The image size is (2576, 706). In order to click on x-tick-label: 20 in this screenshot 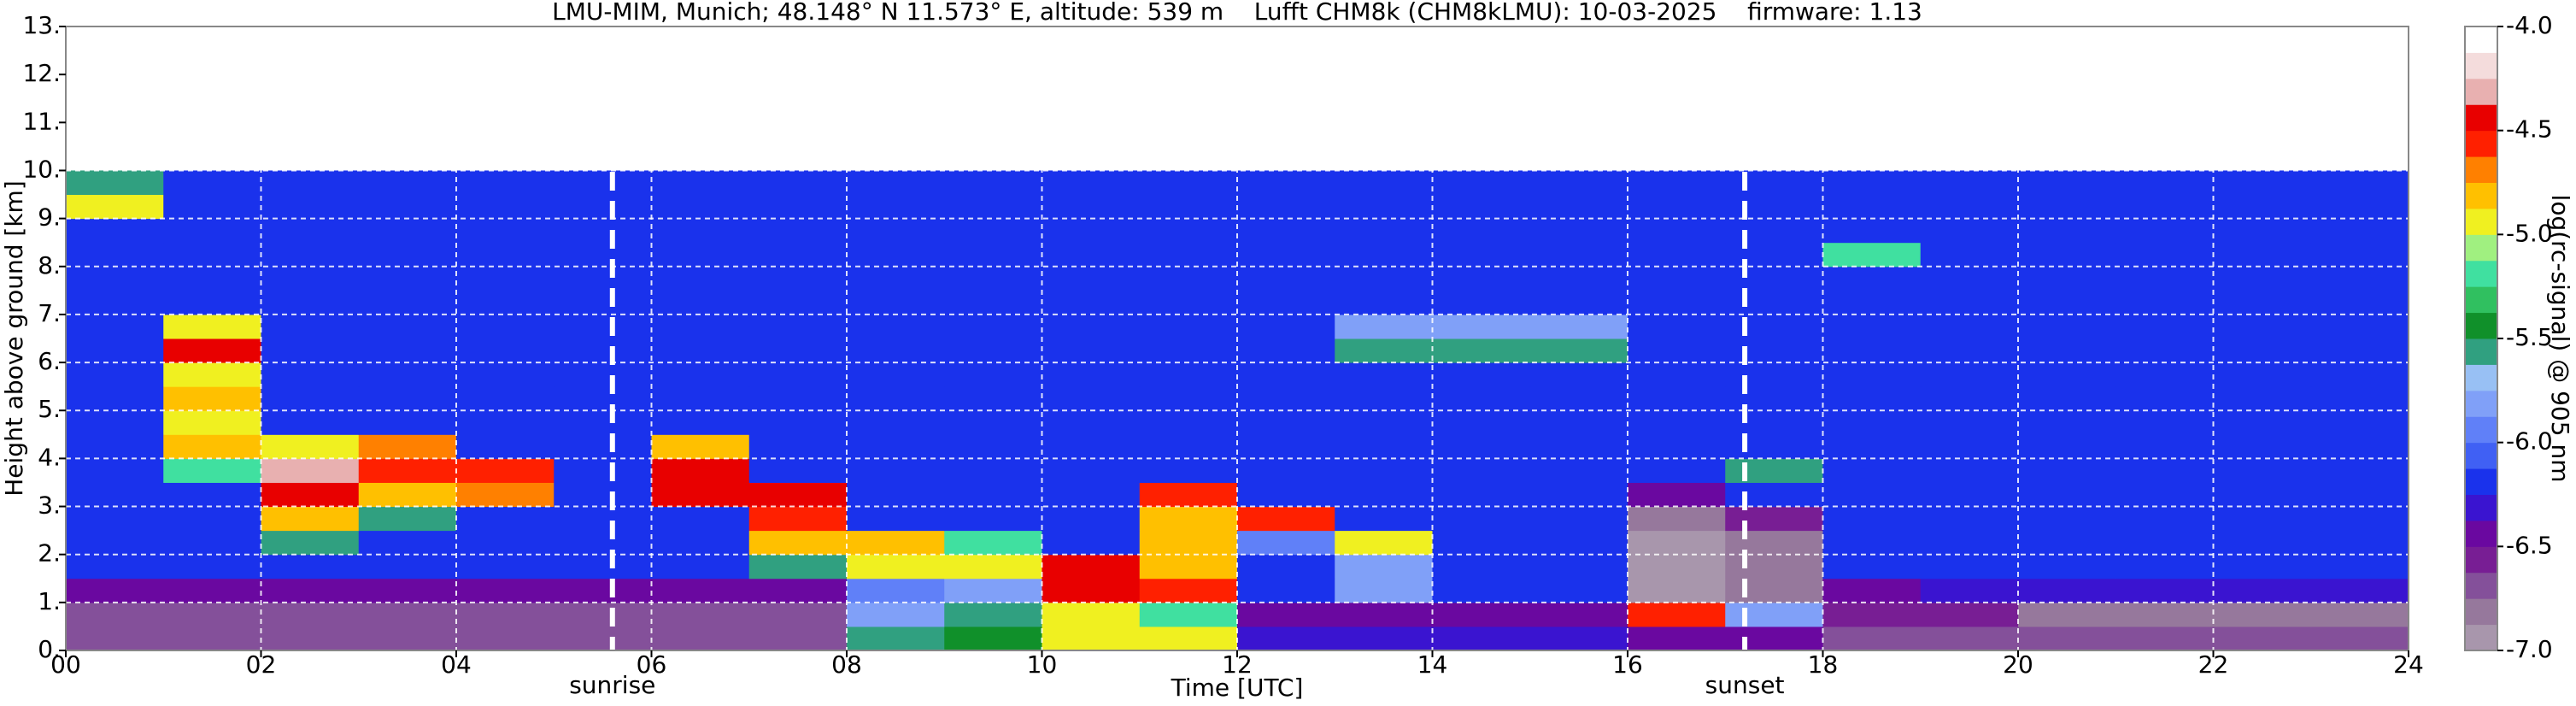, I will do `click(2018, 664)`.